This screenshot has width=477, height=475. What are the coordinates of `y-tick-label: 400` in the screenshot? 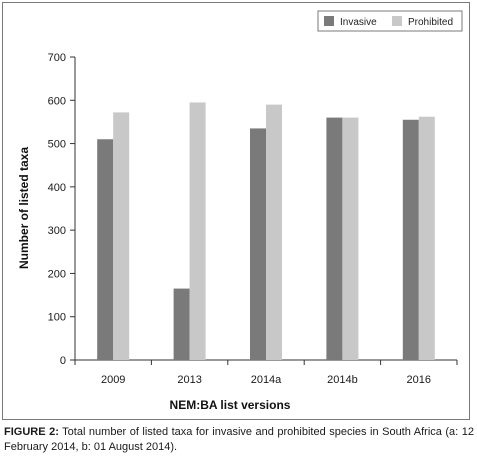 It's located at (57, 188).